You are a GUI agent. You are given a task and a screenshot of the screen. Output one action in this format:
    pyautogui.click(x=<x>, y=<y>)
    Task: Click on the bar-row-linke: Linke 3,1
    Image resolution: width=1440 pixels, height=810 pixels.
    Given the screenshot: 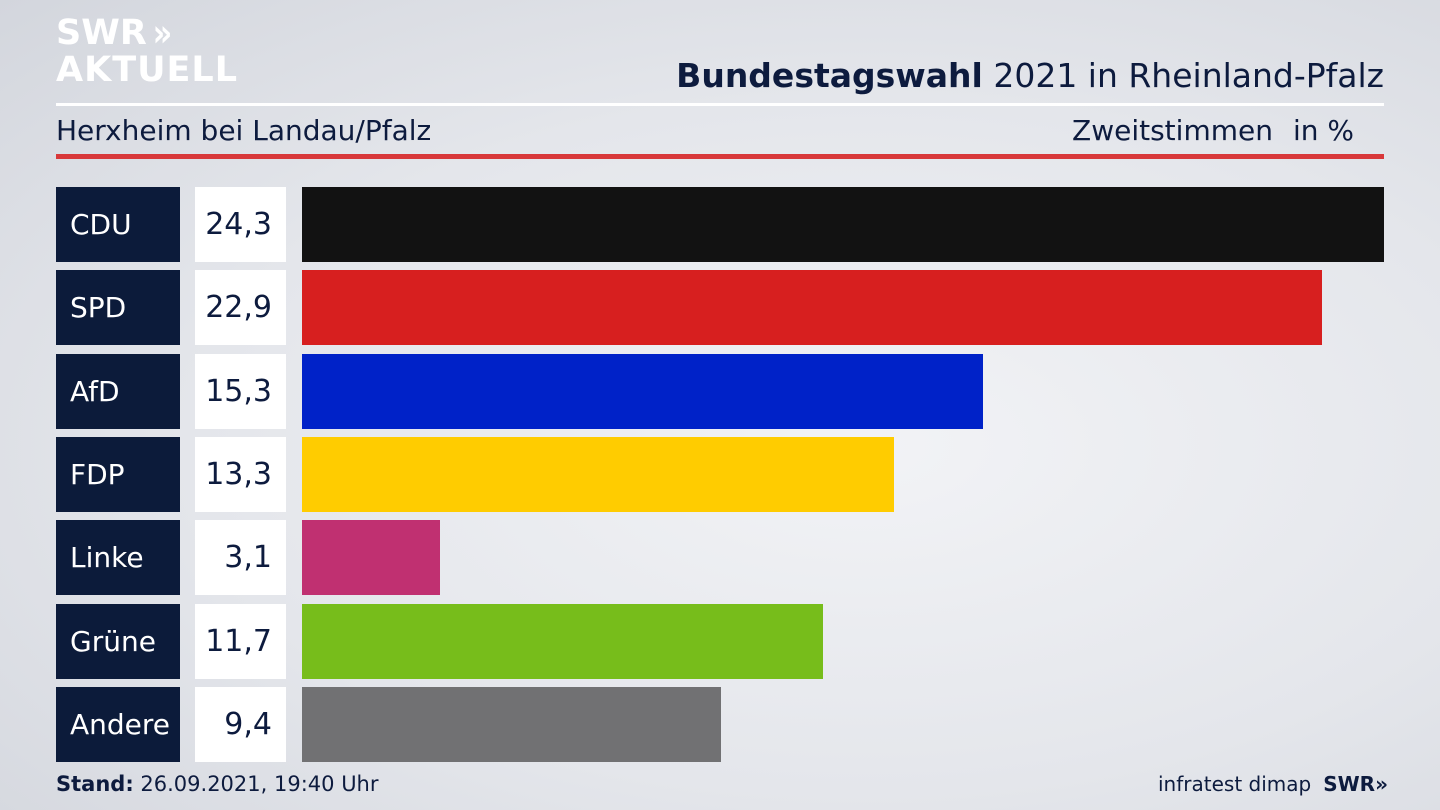 What is the action you would take?
    pyautogui.click(x=720, y=558)
    